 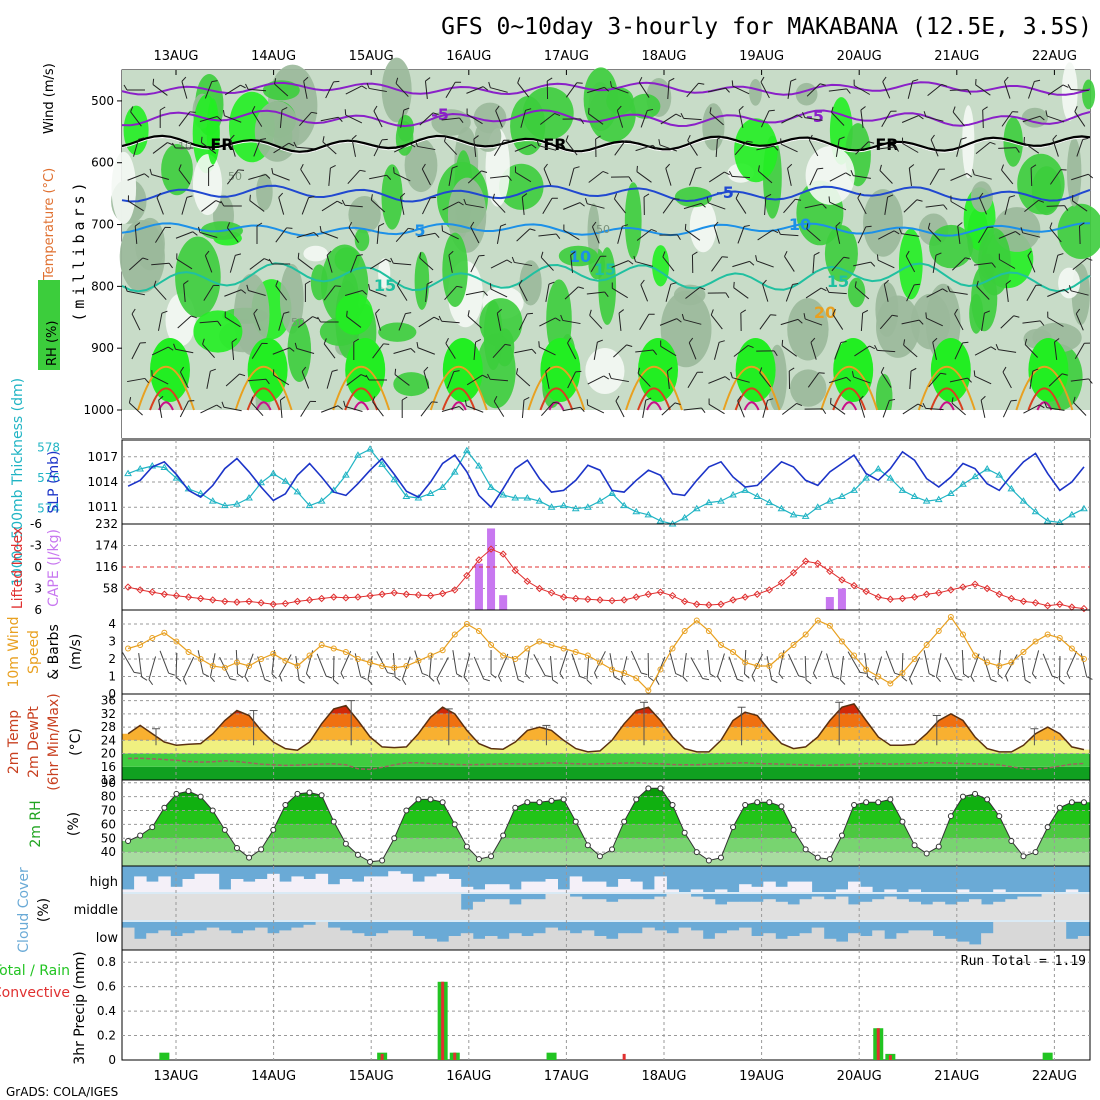 I want to click on wind10-tick: 4, so click(x=112, y=624).